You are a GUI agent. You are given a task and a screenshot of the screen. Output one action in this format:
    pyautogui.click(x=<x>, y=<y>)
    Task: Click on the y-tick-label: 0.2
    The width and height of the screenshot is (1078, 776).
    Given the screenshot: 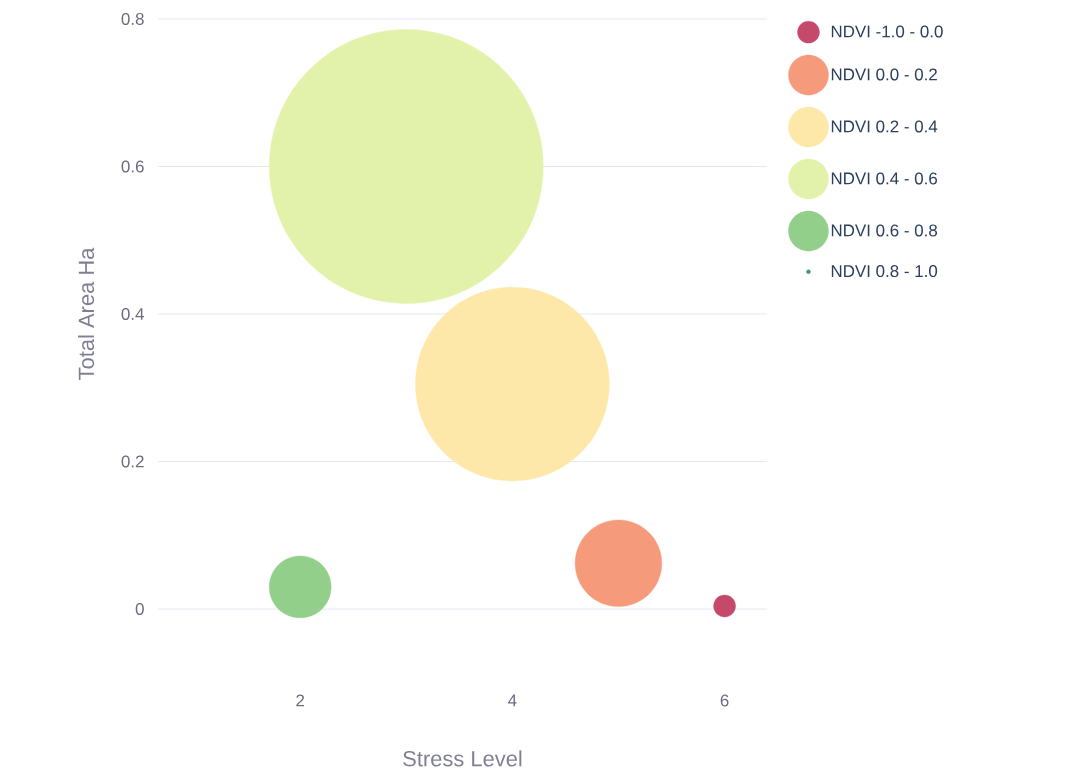 What is the action you would take?
    pyautogui.click(x=132, y=461)
    